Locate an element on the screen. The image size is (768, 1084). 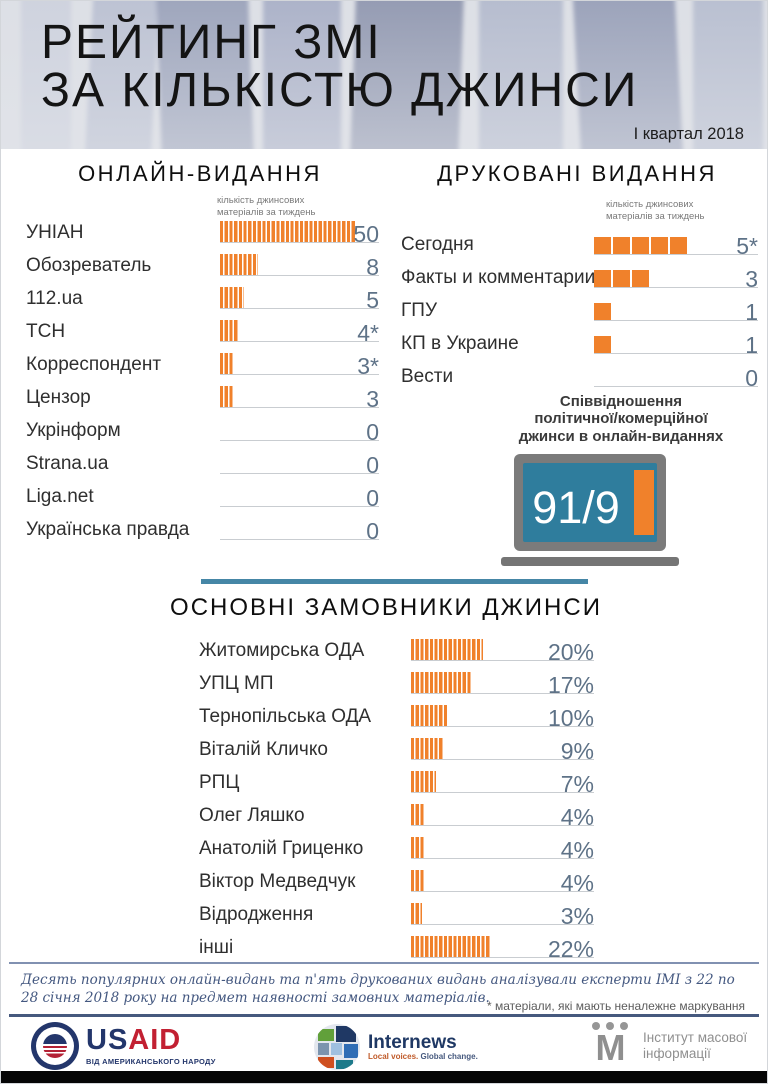
media-name-label: УНІАН is located at coordinates (55, 232).